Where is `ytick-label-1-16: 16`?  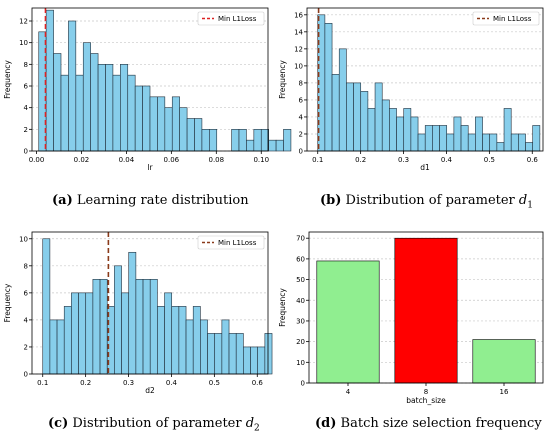 ytick-label-1-16: 16 is located at coordinates (298, 15).